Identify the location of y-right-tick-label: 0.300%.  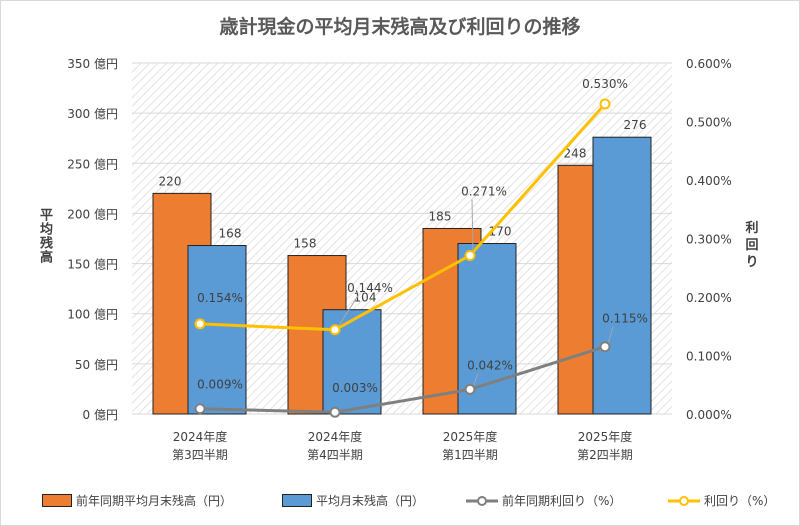
(709, 240).